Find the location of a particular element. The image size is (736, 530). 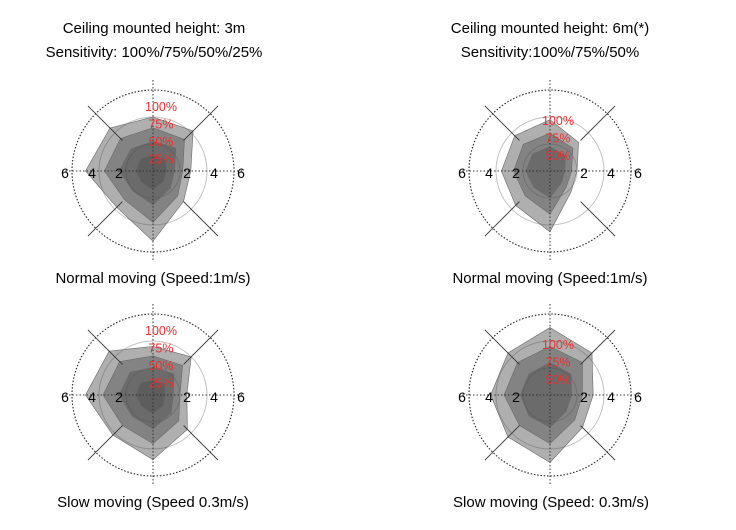

heading-height-6m: Ceiling mounted height: 6m(*) is located at coordinates (550, 28).